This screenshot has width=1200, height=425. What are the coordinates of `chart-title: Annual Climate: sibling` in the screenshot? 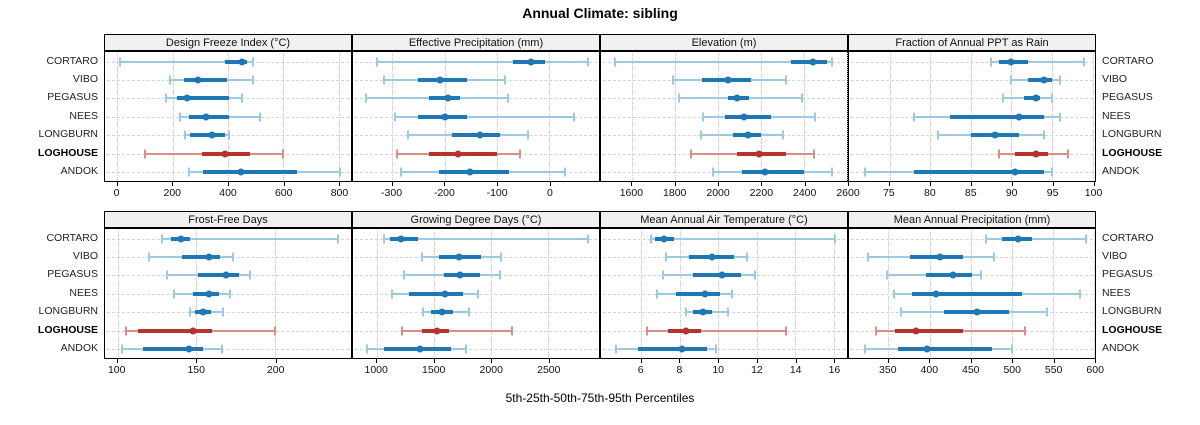 It's located at (600, 13).